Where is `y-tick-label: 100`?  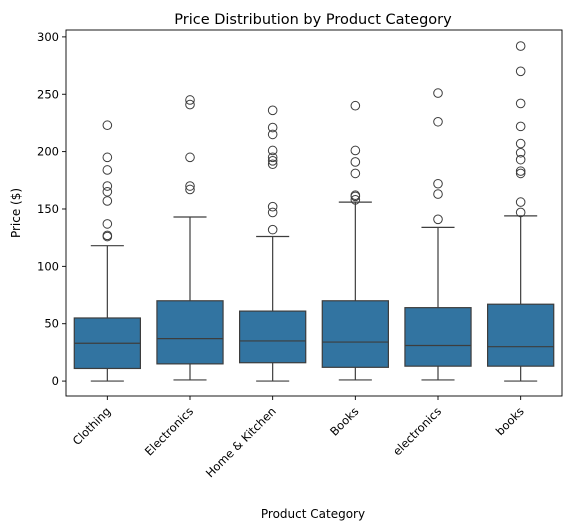
y-tick-label: 100 is located at coordinates (48, 266).